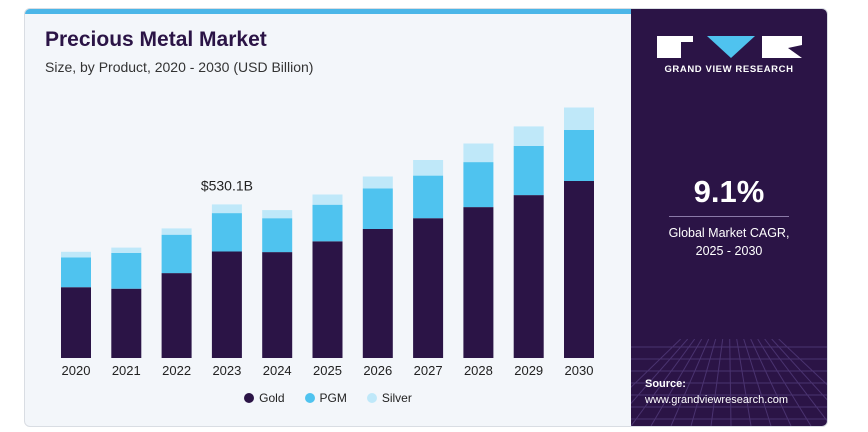 Image resolution: width=868 pixels, height=432 pixels. I want to click on bar-pgm-2026, so click(377, 208).